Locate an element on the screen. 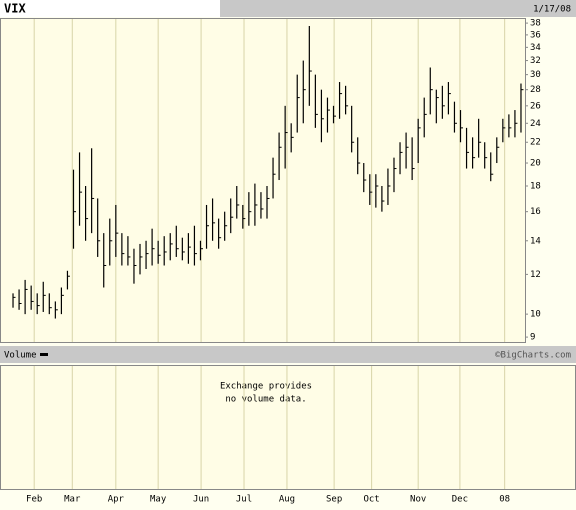  y-tick-label: 9 is located at coordinates (532, 338).